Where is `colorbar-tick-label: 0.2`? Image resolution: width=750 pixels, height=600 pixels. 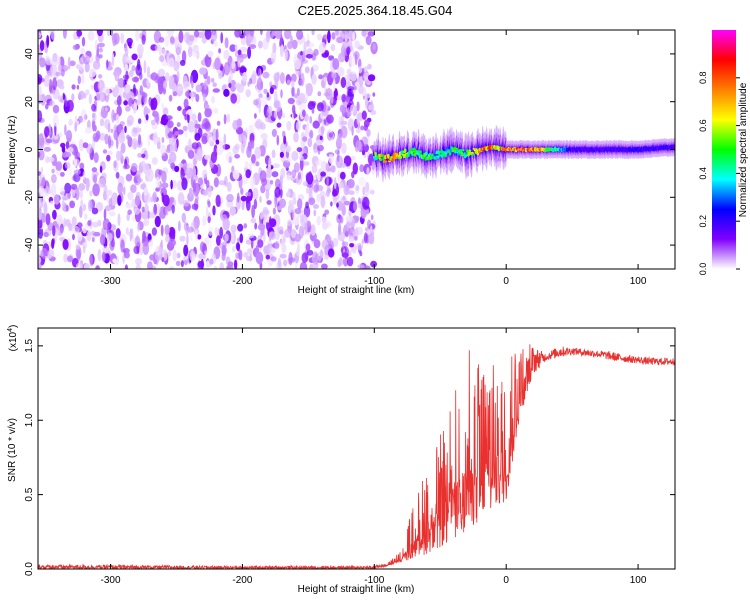
colorbar-tick-label: 0.2 is located at coordinates (703, 221).